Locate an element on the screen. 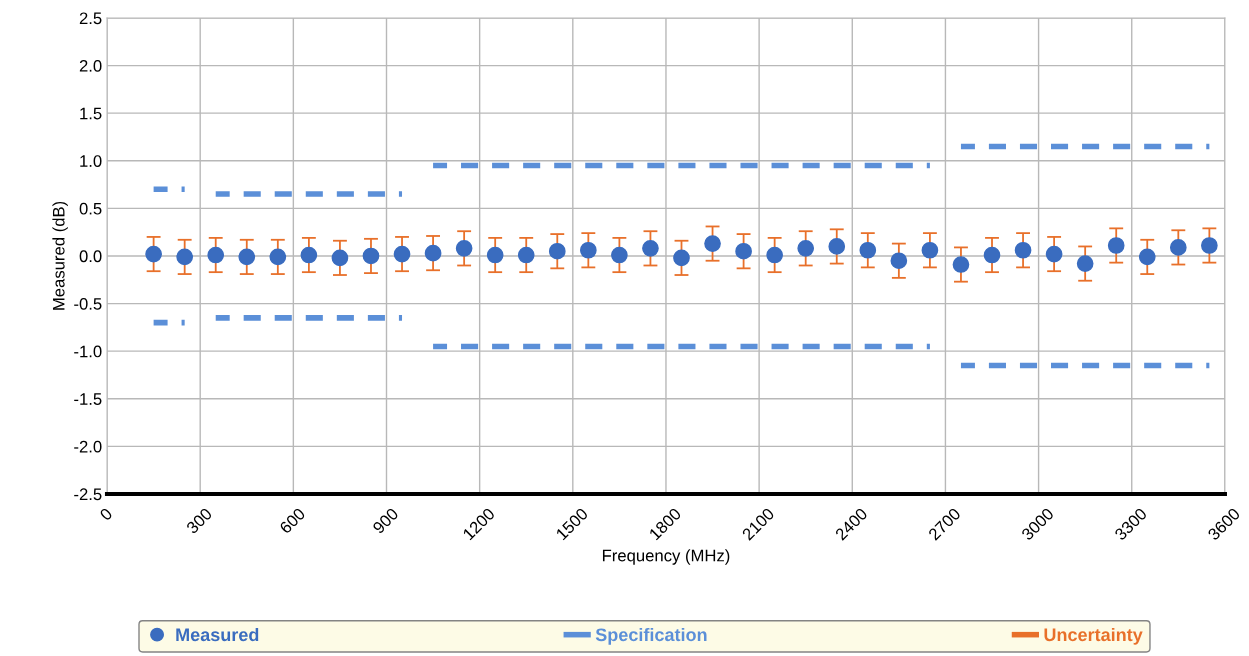 This screenshot has height=656, width=1249. x-axis-title: Frequency (MHz) is located at coordinates (666, 557).